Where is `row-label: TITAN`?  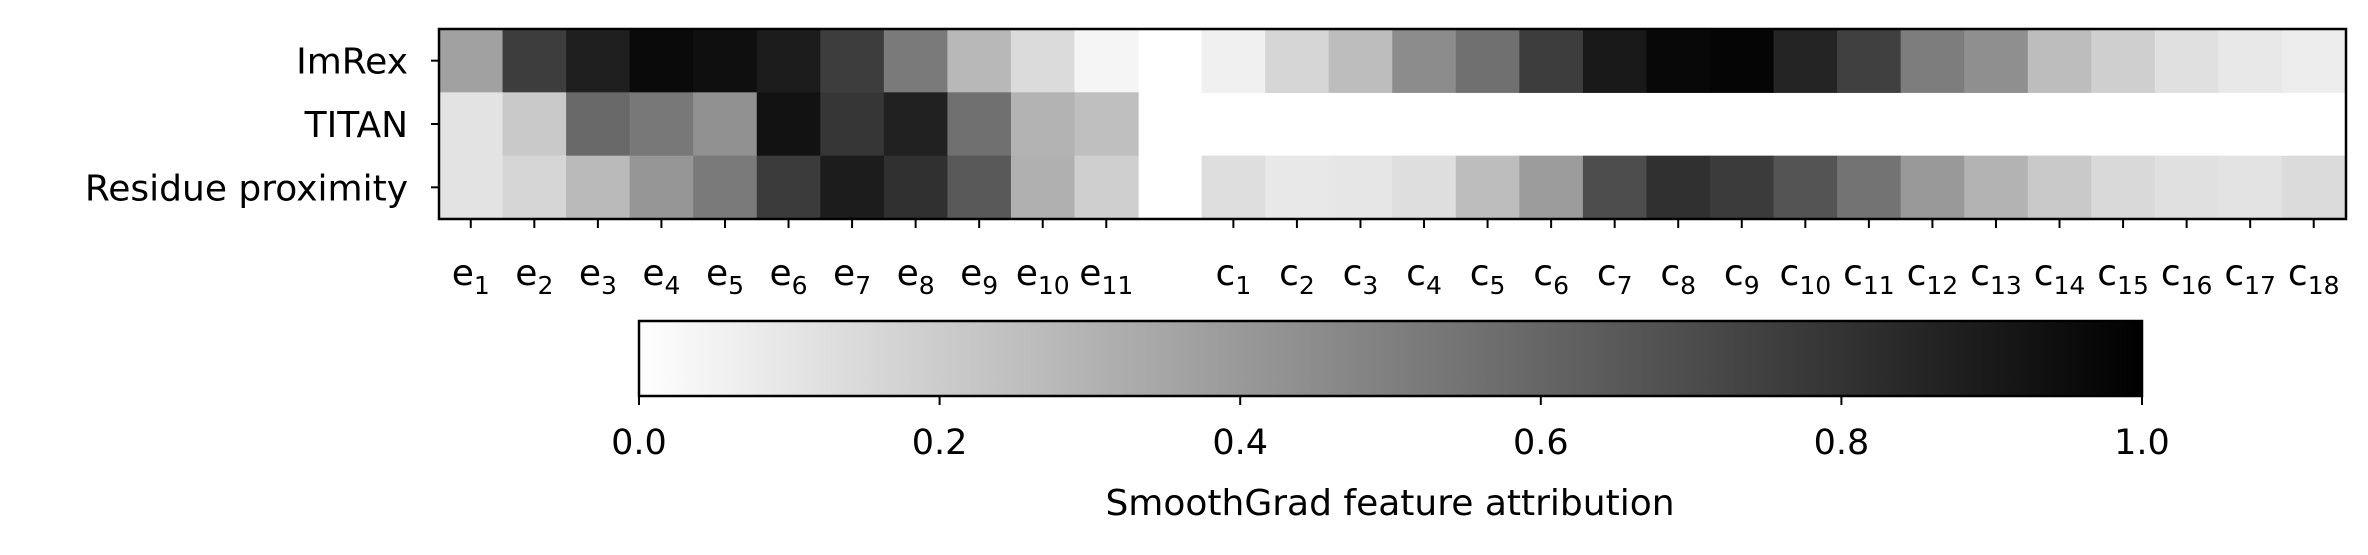 row-label: TITAN is located at coordinates (356, 125).